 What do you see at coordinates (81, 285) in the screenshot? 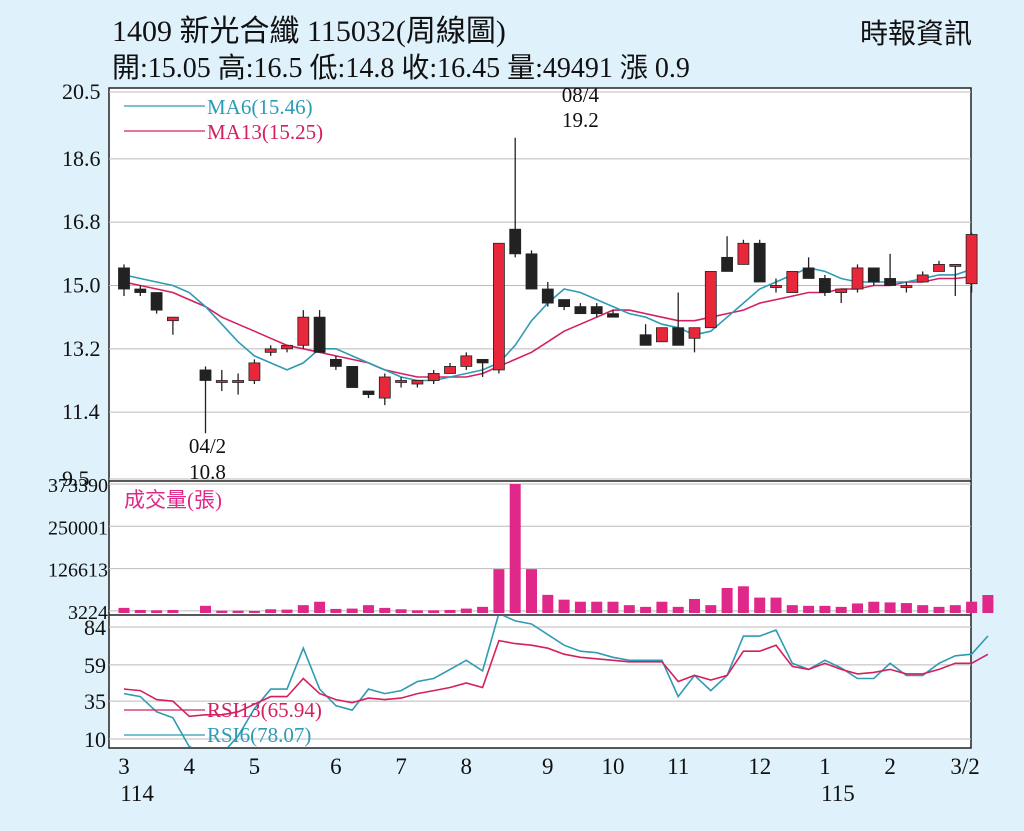
I see `price-tick-label: 15.0` at bounding box center [81, 285].